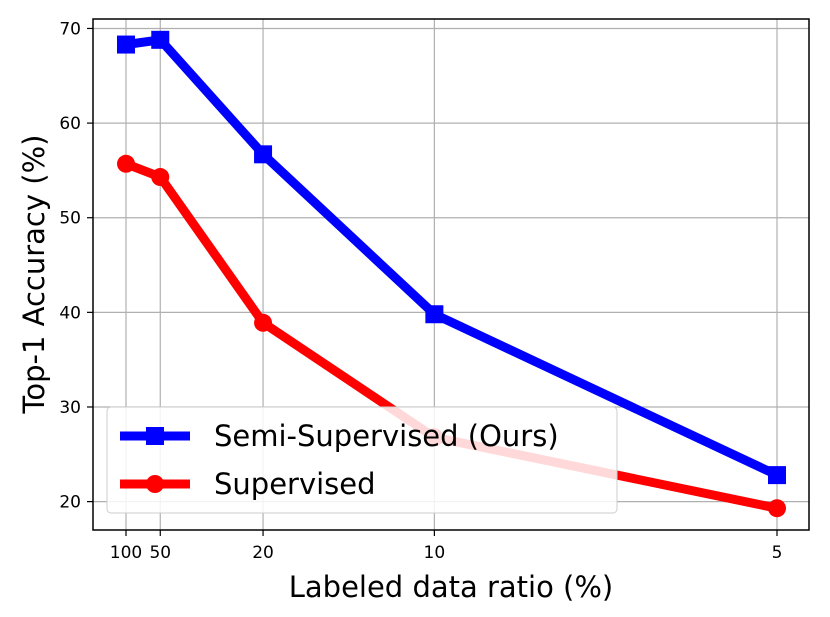  Describe the element at coordinates (34, 275) in the screenshot. I see `y-axis-title: Top-1 Accuracy (%)` at that location.